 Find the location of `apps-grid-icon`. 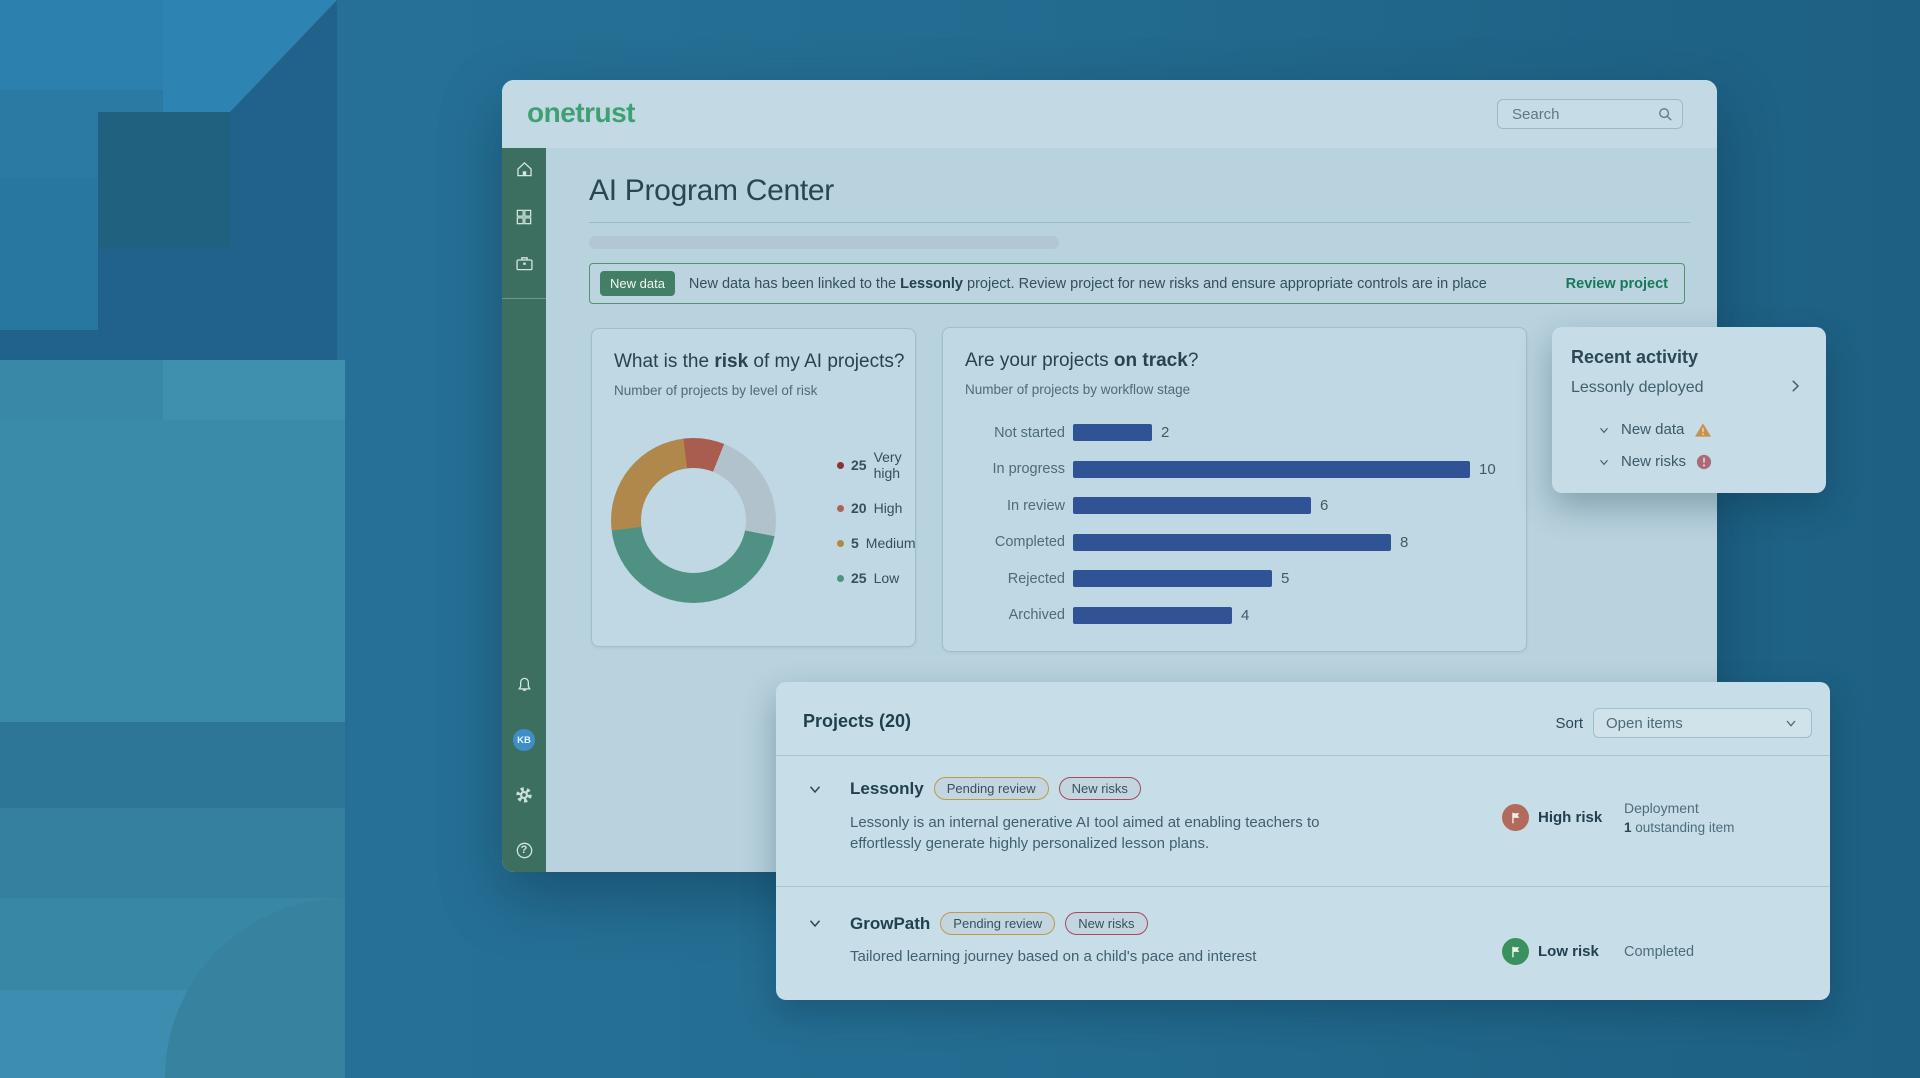

apps-grid-icon is located at coordinates (524, 217).